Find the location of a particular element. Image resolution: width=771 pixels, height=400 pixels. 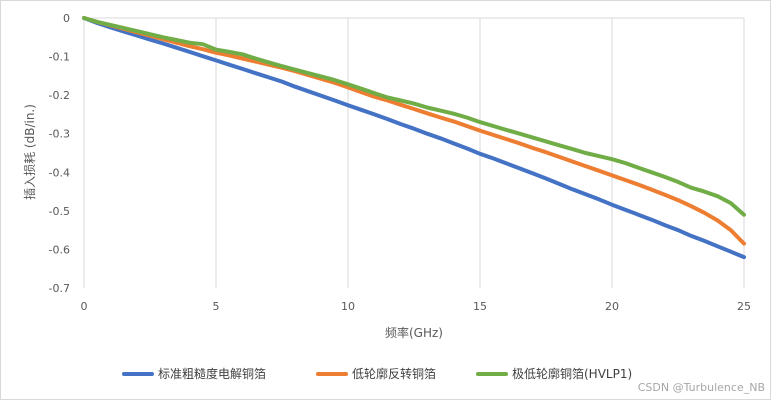

legend-label-1: 标准粗糙度电解铜箔 is located at coordinates (212, 373).